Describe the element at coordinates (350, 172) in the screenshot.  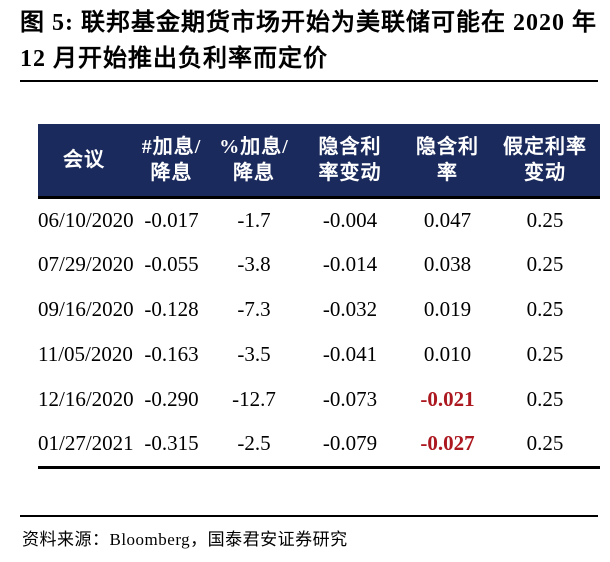
I see `header-implied-rate-change-line2: 率变动` at that location.